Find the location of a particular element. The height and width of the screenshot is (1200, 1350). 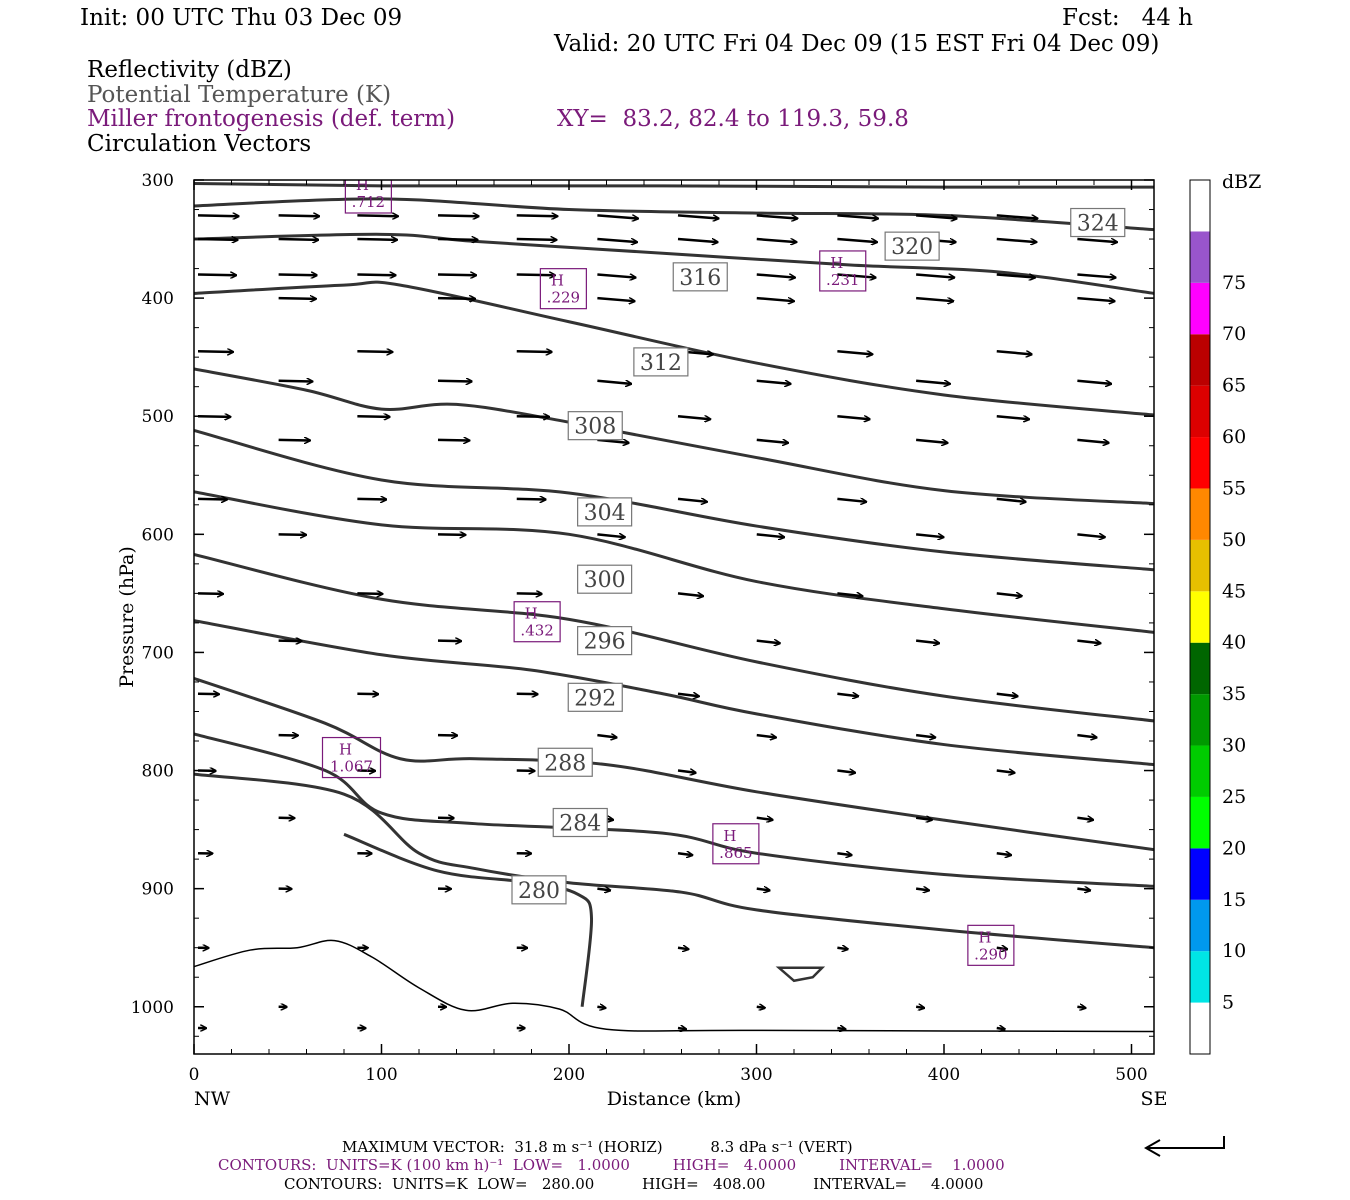

colorbar-level-label: 5 is located at coordinates (1228, 1003).